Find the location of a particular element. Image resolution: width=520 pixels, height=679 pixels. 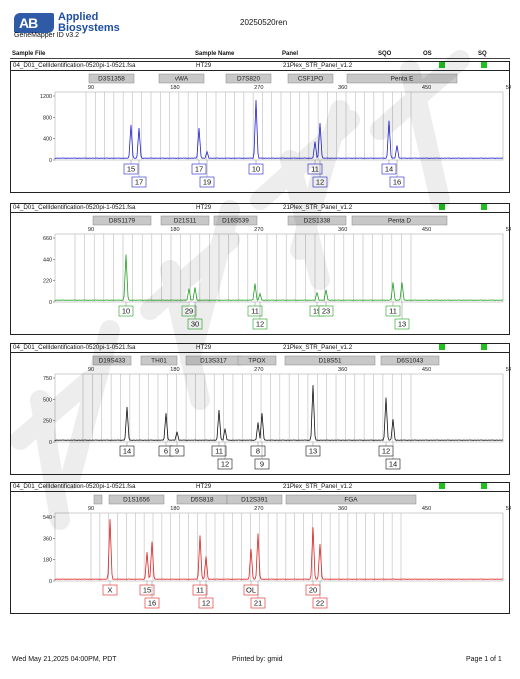

svg-text: 21 is located at coordinates (258, 603).